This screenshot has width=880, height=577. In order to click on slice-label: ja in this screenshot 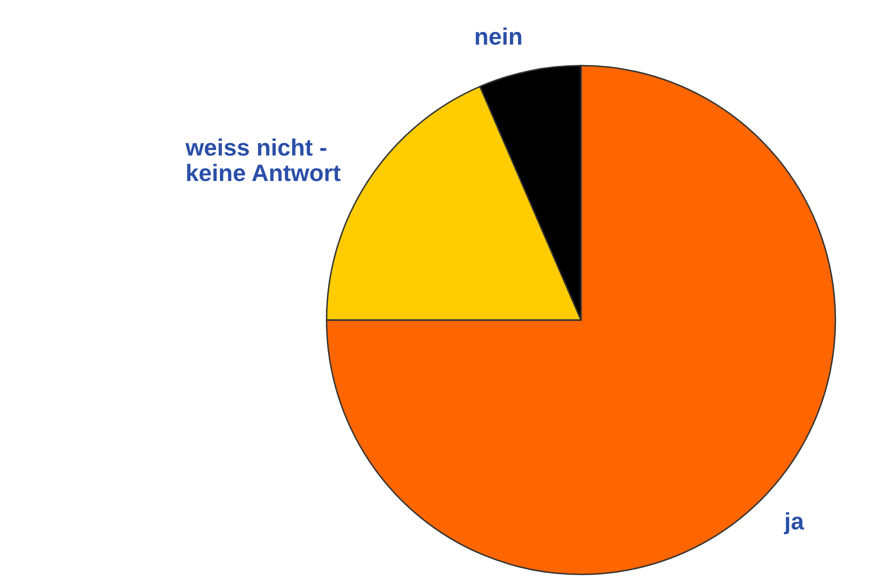, I will do `click(794, 523)`.